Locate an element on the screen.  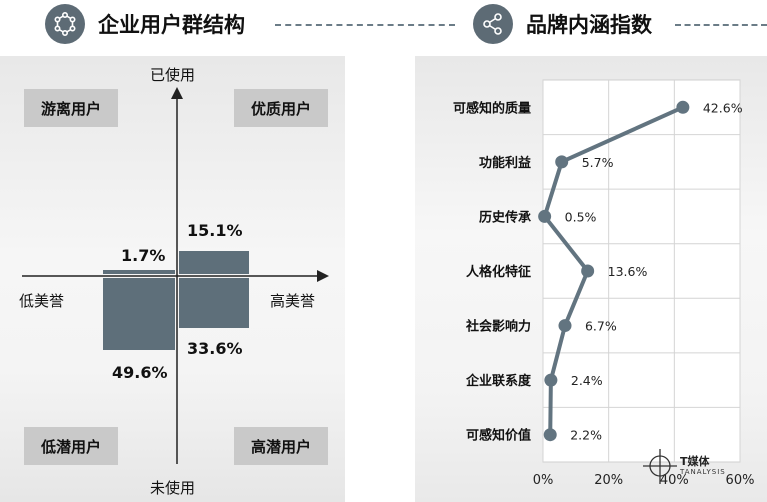
x-tick-label: 20% is located at coordinates (608, 480).